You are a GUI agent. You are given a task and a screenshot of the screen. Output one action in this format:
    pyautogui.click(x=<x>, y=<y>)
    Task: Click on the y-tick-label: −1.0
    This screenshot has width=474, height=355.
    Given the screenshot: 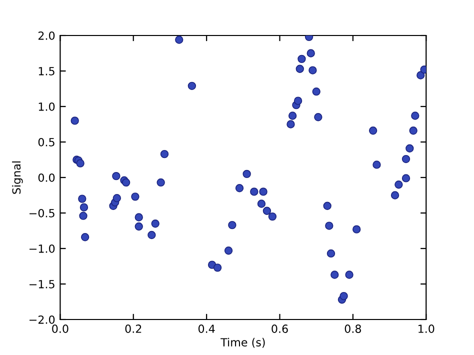 What is the action you would take?
    pyautogui.click(x=42, y=248)
    